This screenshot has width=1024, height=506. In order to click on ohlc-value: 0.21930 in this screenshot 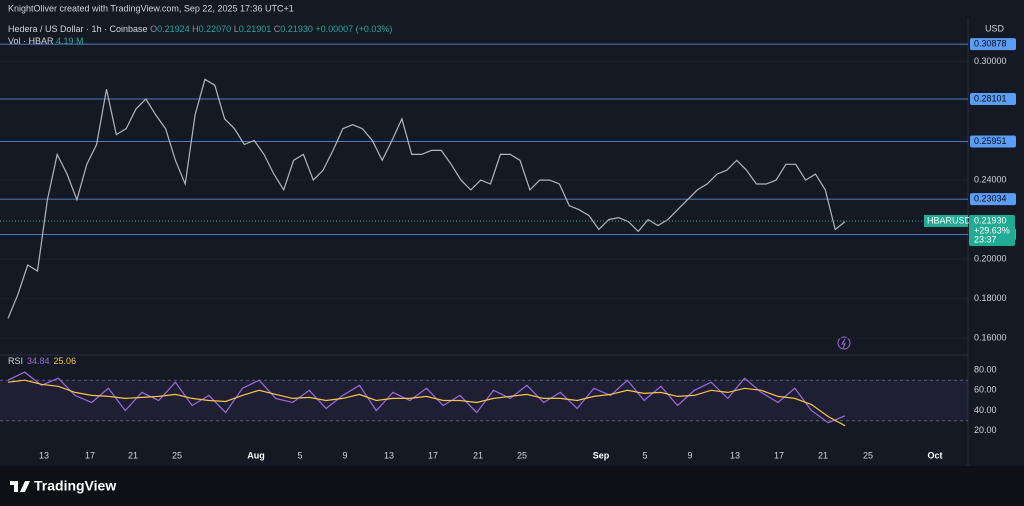, I will do `click(296, 29)`.